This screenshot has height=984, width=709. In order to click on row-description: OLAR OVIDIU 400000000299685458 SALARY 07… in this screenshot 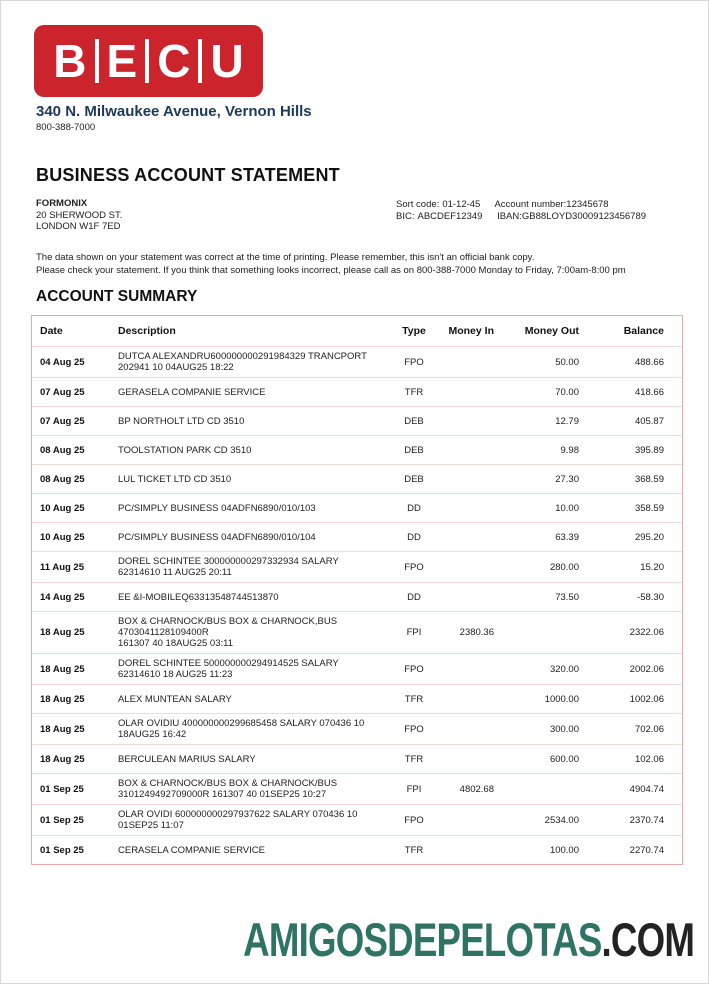, I will do `click(252, 729)`.